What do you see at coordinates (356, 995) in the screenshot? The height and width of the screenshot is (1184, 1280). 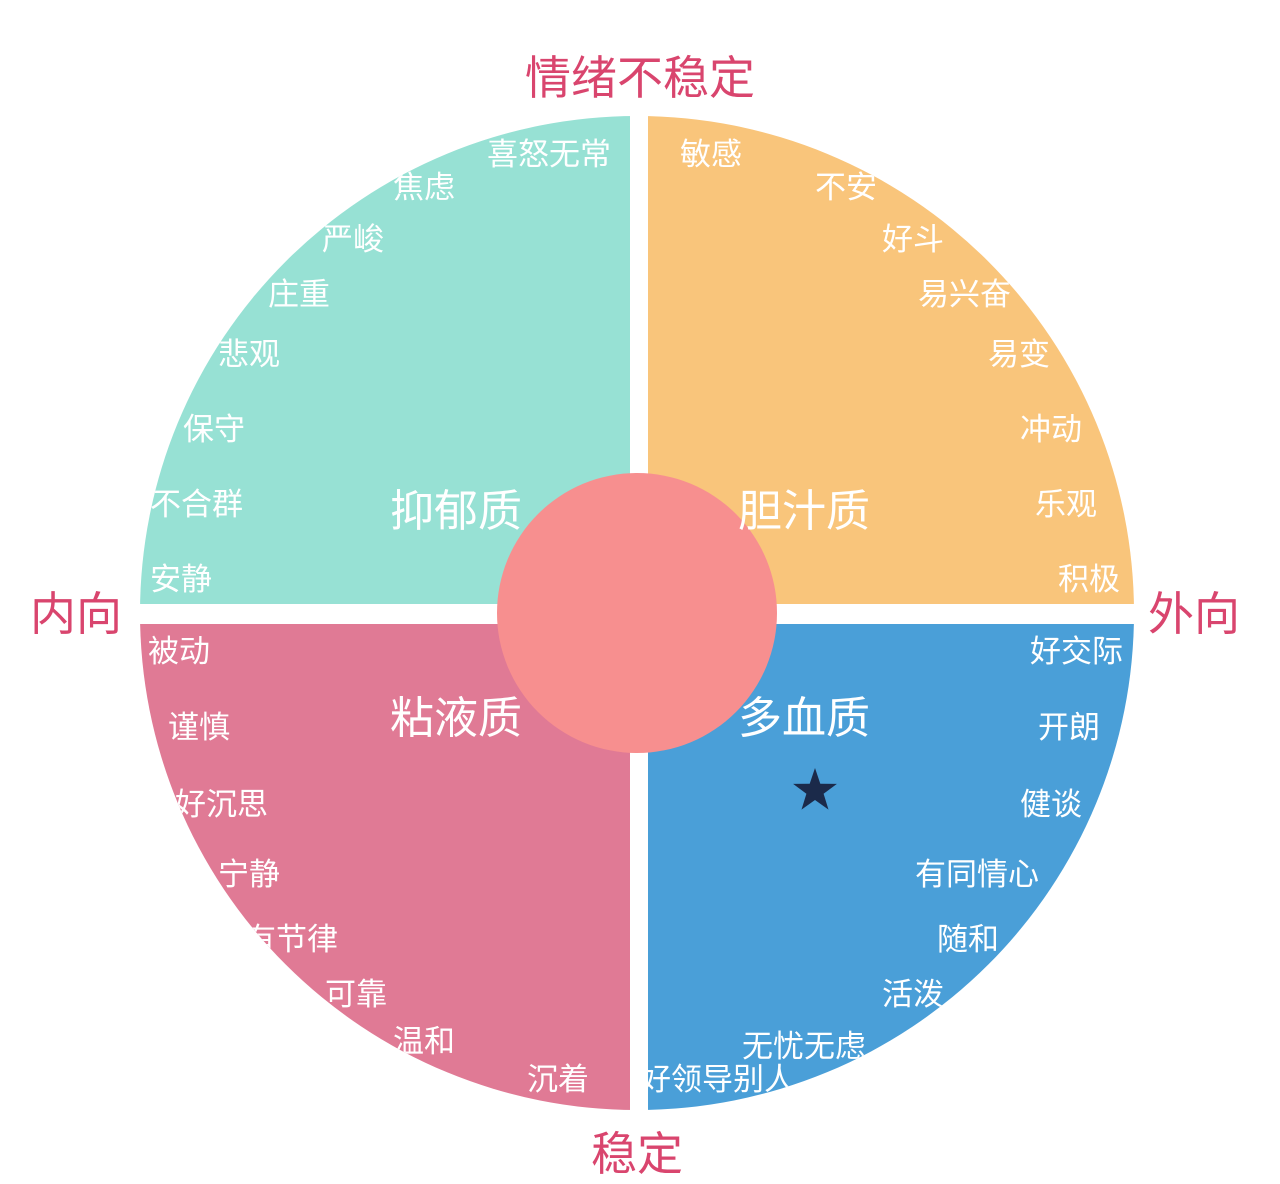 I see `trait-label: 可靠` at bounding box center [356, 995].